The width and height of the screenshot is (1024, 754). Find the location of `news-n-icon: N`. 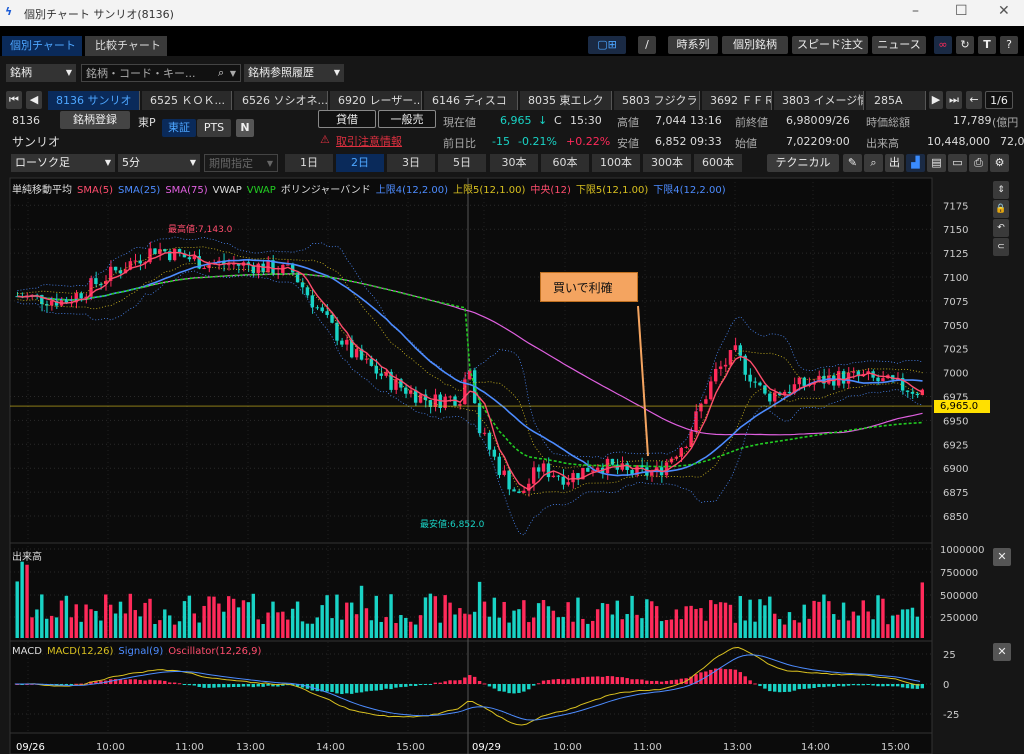

news-n-icon: N is located at coordinates (245, 128).